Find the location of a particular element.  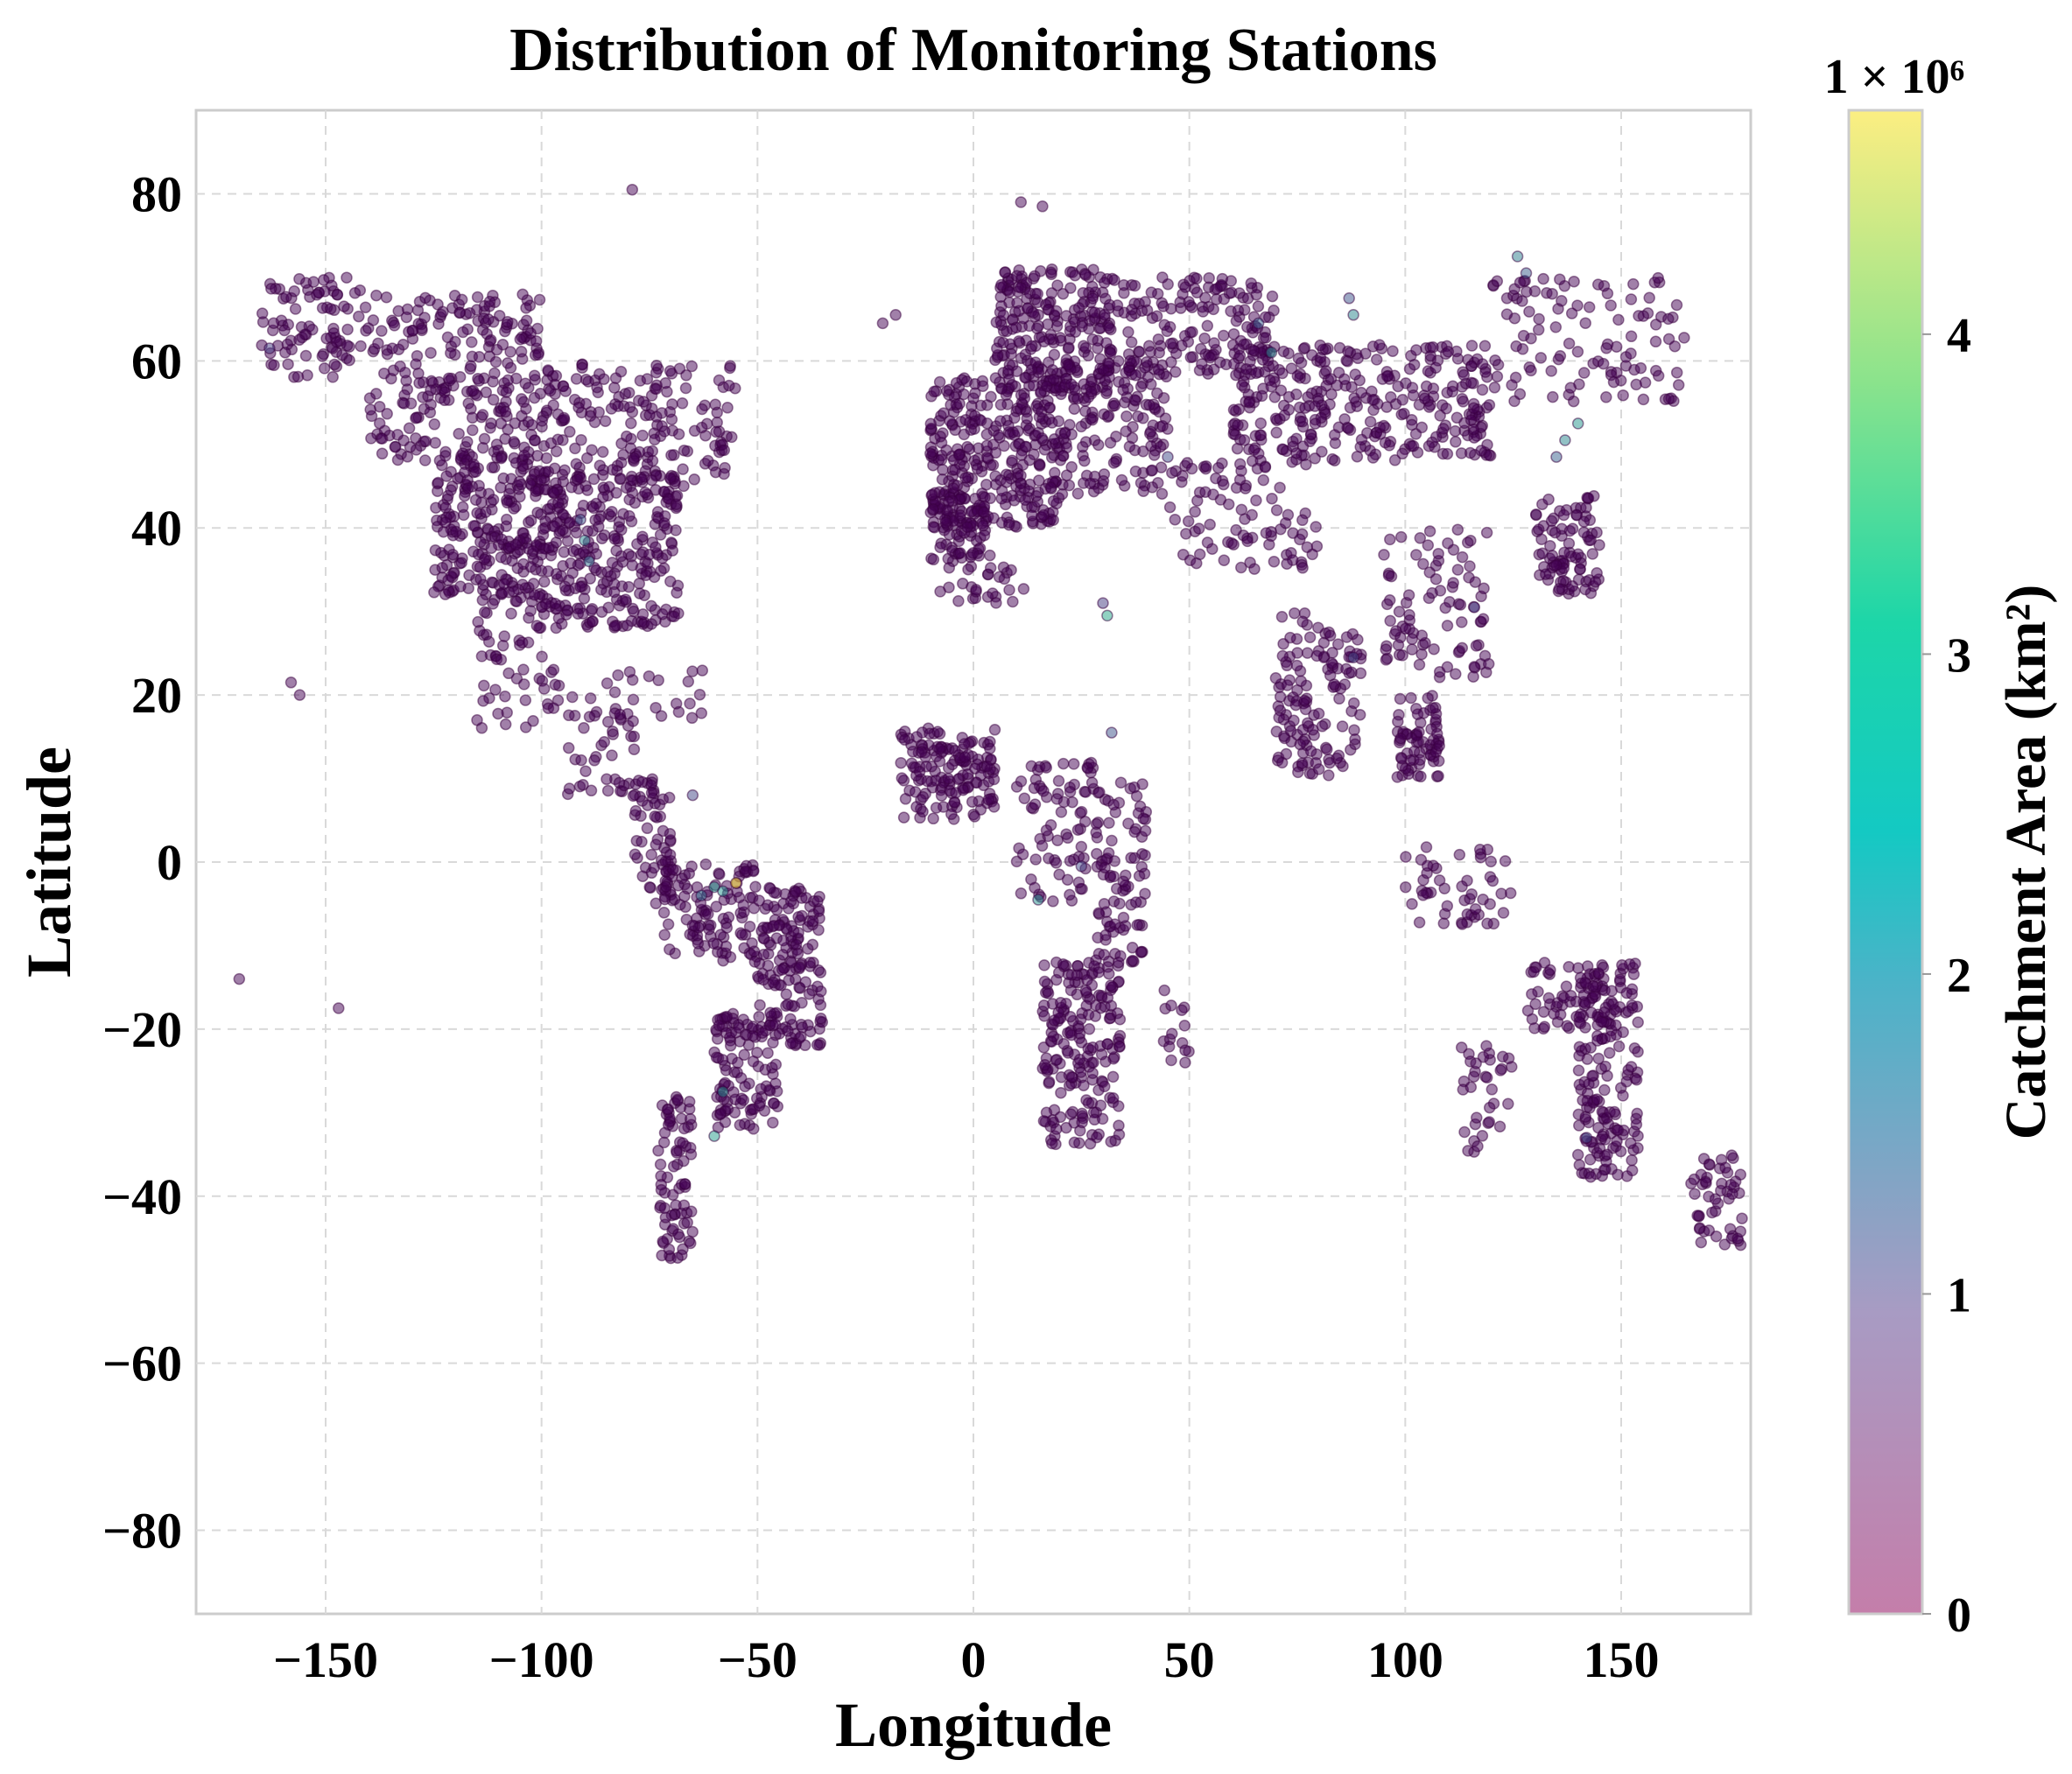

x-tick-label: 0 is located at coordinates (974, 1659).